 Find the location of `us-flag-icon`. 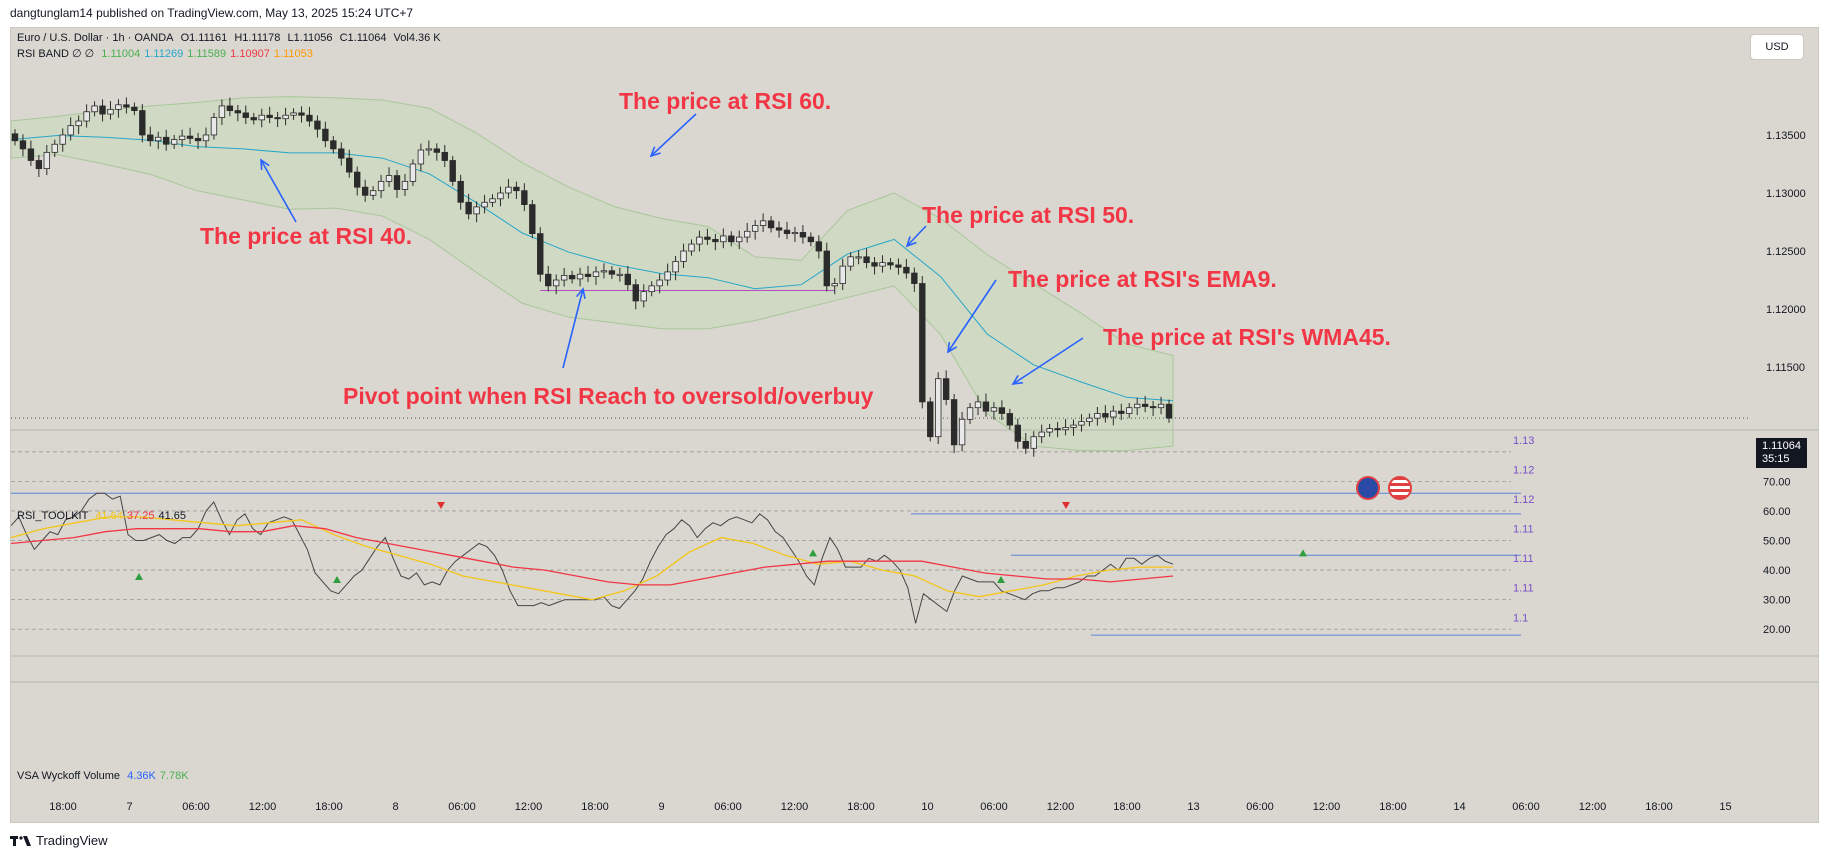

us-flag-icon is located at coordinates (1400, 488).